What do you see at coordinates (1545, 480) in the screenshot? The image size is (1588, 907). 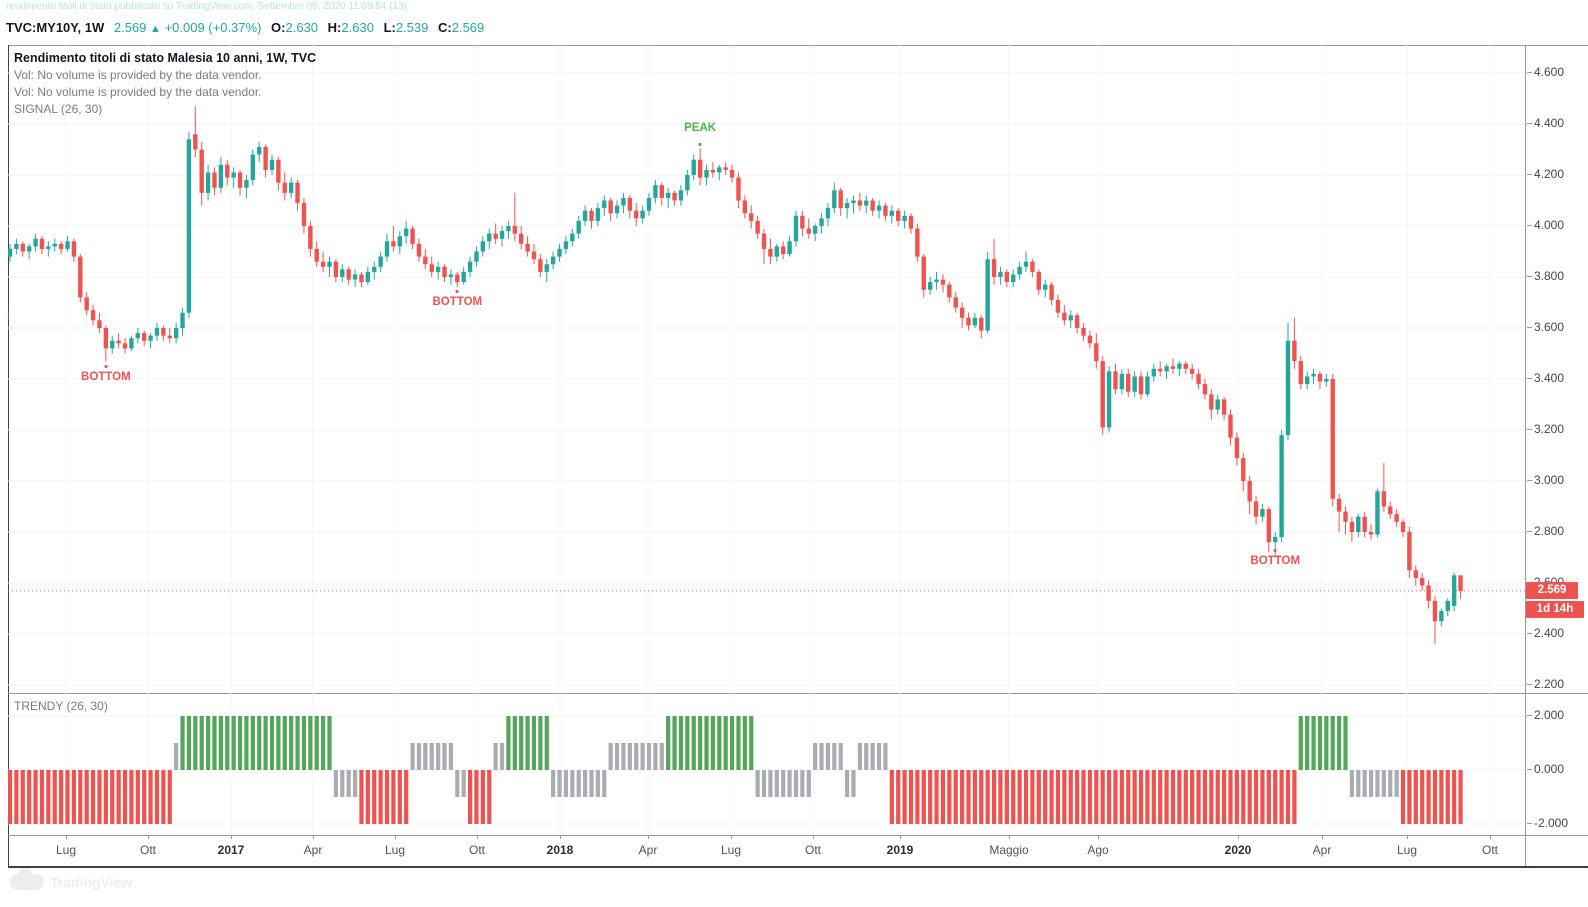 I see `price-tick-3.000: 3.000` at bounding box center [1545, 480].